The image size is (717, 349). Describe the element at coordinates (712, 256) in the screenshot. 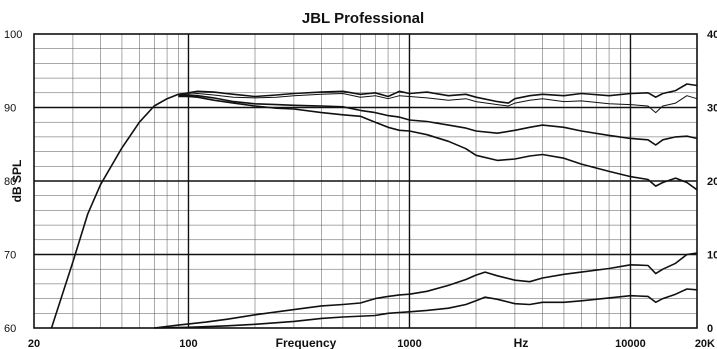

I see `y-tick-label-right: 10` at that location.